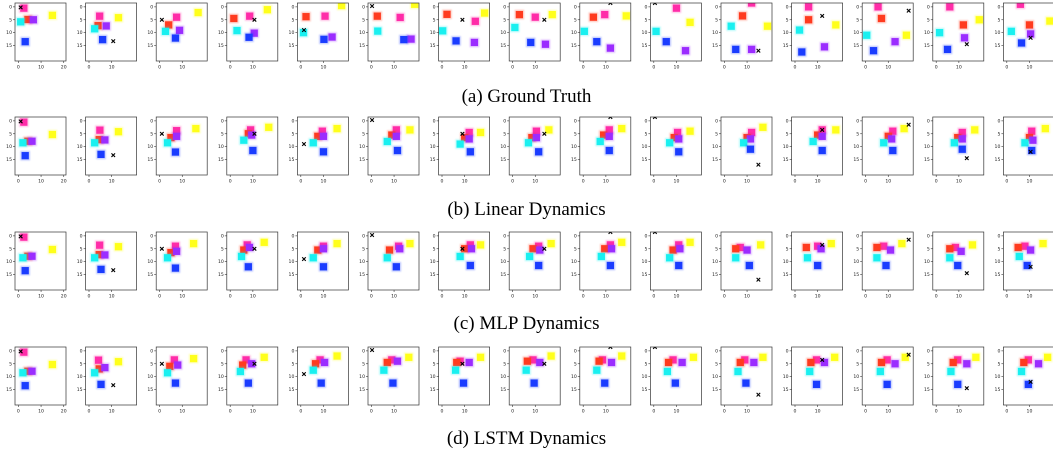  I want to click on frame-panel-1: 0 5 10 15 0 10 20, so click(36, 150).